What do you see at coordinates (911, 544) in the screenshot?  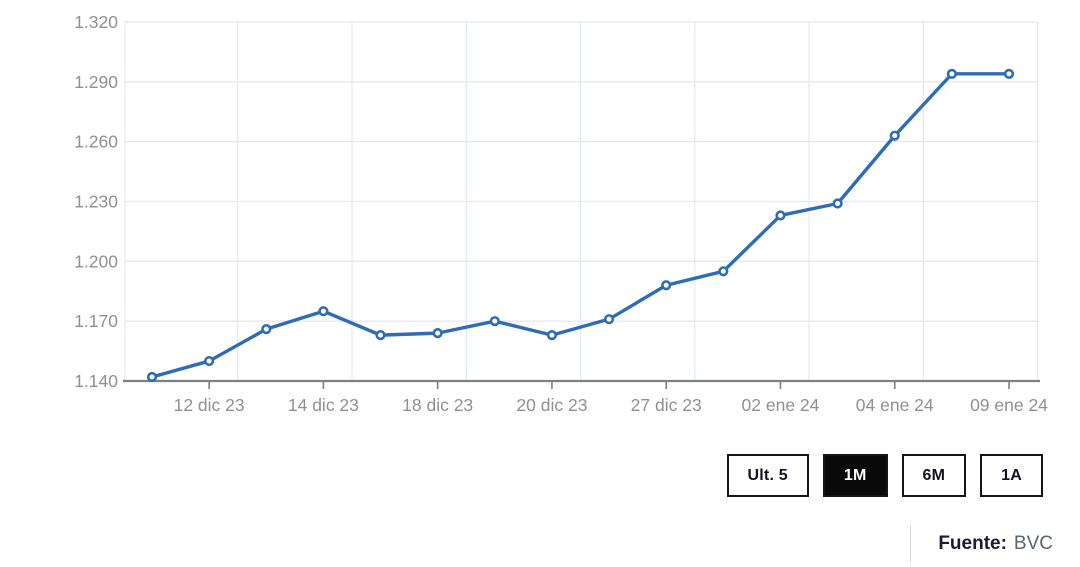 I see `footer-divider` at bounding box center [911, 544].